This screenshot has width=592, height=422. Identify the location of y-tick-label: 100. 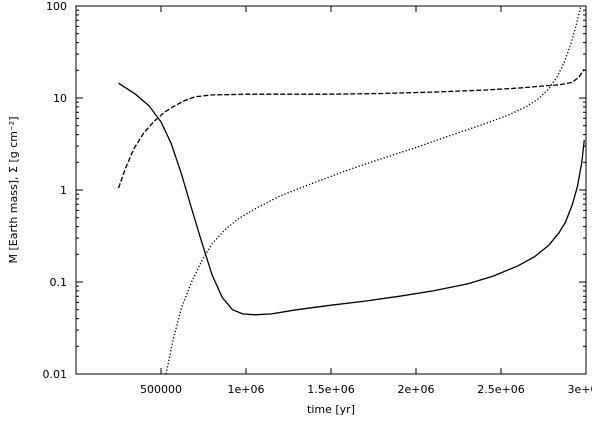
(56, 6).